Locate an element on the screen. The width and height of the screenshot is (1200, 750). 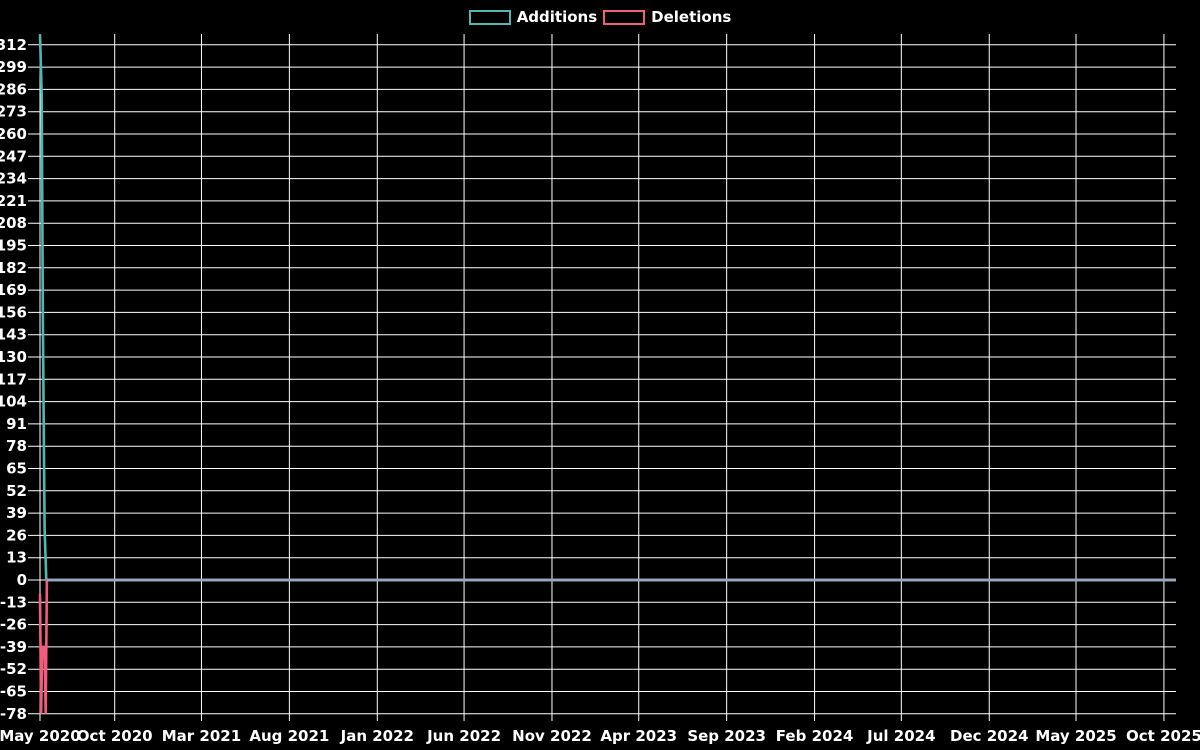
y-tick-label: 91 is located at coordinates (16, 424).